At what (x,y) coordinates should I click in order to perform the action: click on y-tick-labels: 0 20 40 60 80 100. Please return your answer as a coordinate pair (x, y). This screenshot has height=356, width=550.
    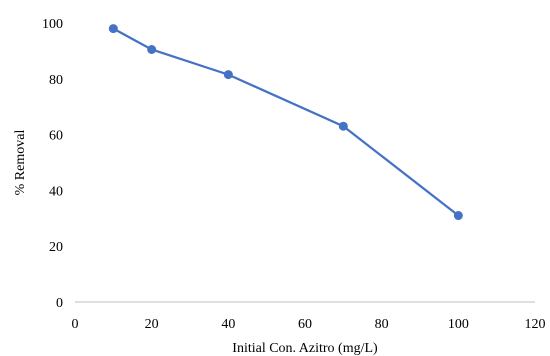
    Looking at the image, I should click on (52, 164).